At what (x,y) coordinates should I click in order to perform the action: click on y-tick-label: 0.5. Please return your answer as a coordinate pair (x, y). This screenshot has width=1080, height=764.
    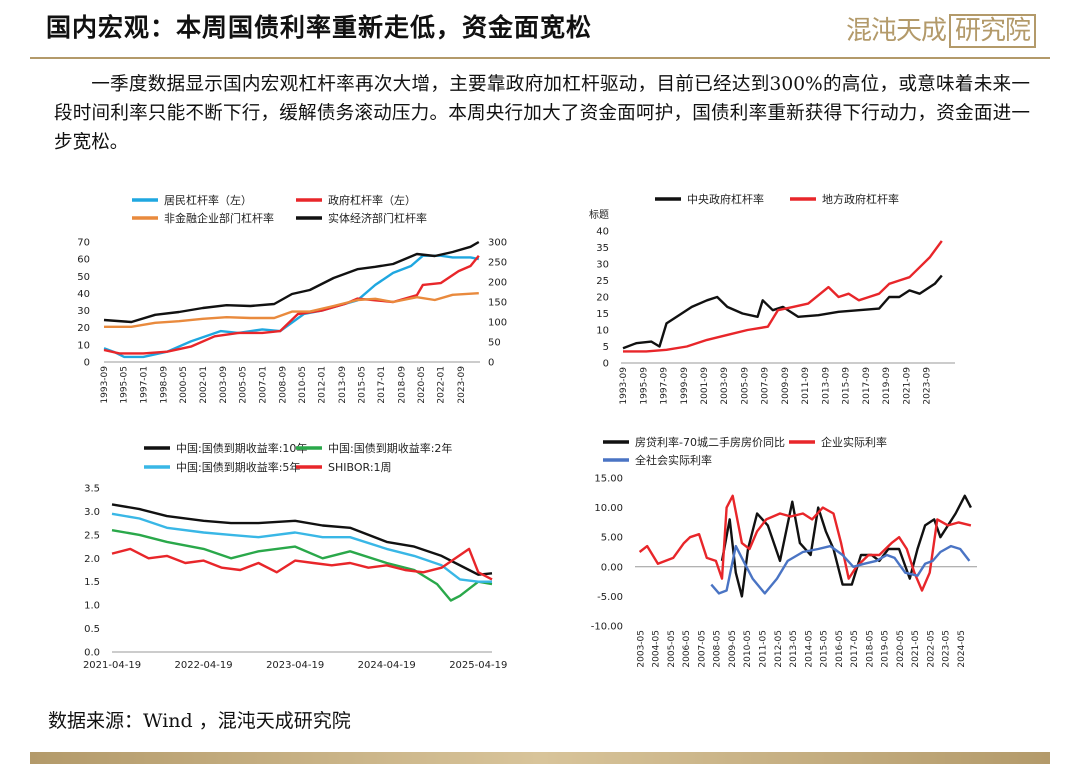
    Looking at the image, I should click on (92, 629).